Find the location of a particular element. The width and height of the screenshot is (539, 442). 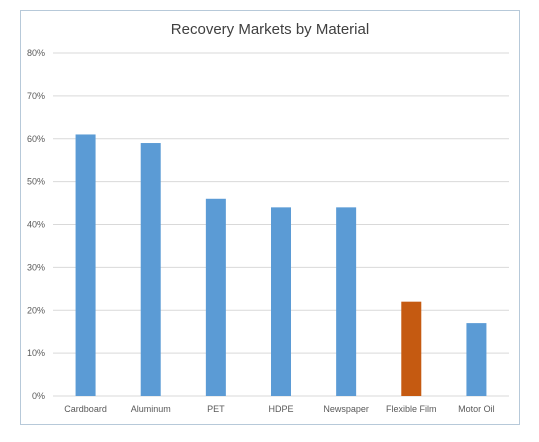

x-tick-label: Flexible Film is located at coordinates (411, 409).